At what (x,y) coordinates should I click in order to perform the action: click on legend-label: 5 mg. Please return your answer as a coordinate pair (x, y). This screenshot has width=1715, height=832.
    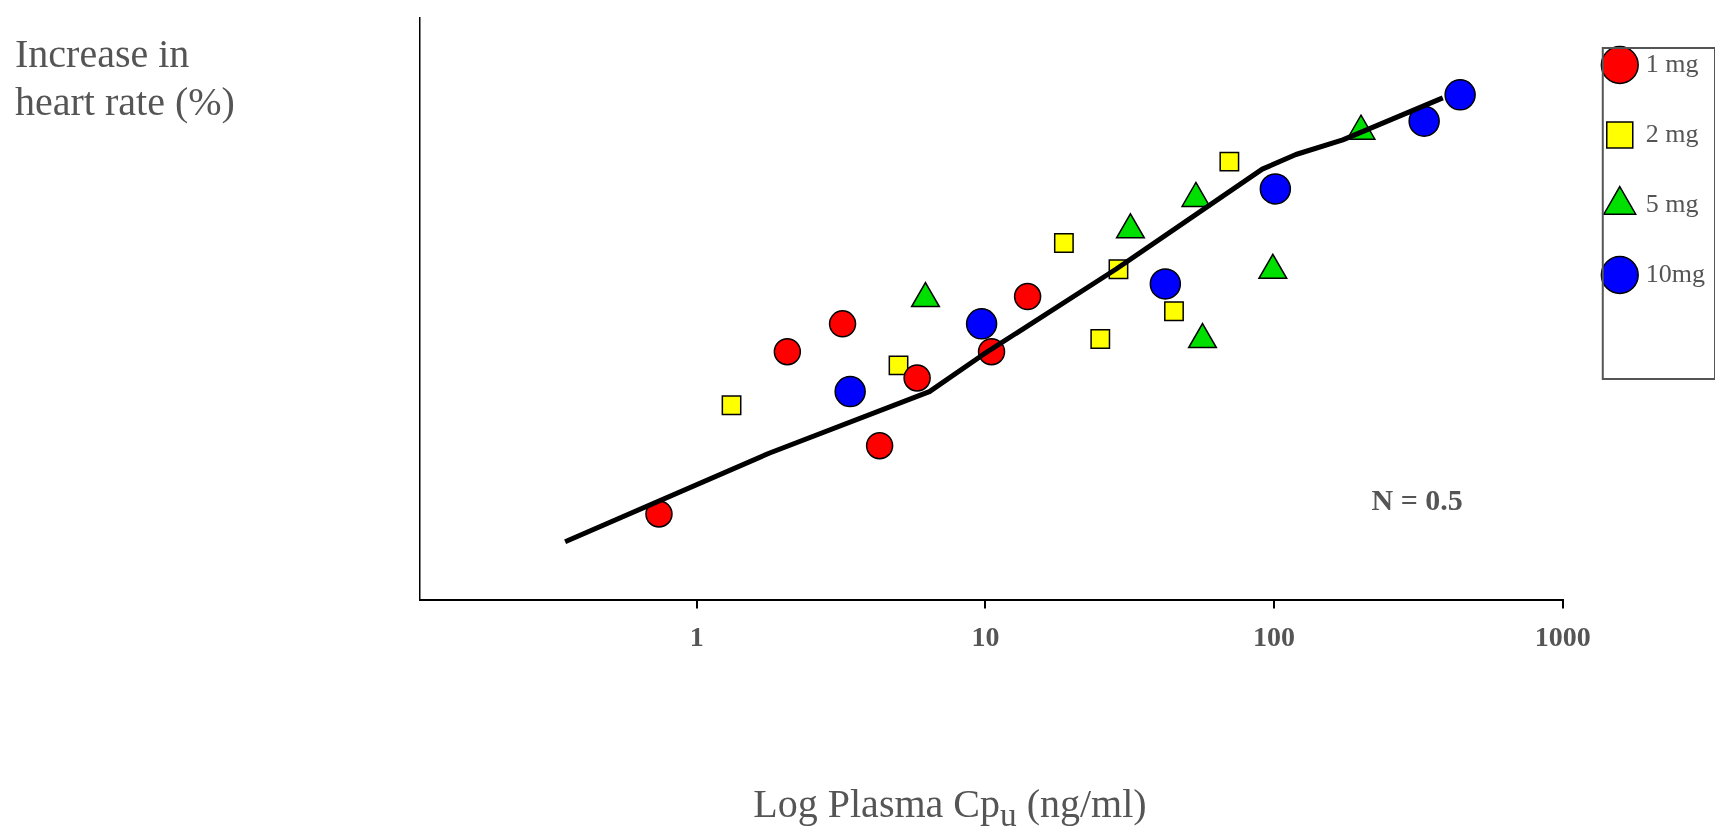
    Looking at the image, I should click on (1672, 203).